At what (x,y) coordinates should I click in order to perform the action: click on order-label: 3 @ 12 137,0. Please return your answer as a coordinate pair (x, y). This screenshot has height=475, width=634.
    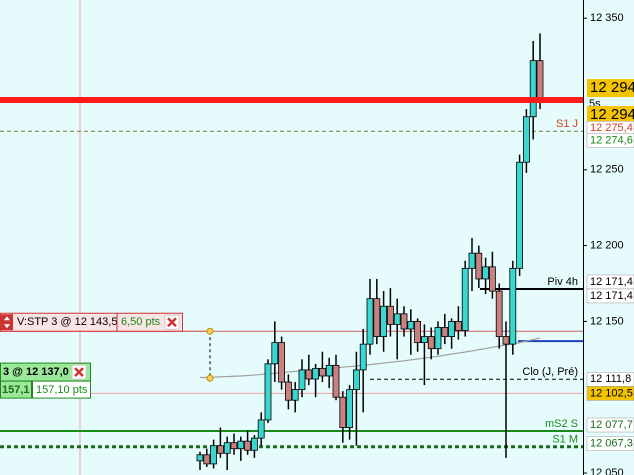
    Looking at the image, I should click on (36, 372).